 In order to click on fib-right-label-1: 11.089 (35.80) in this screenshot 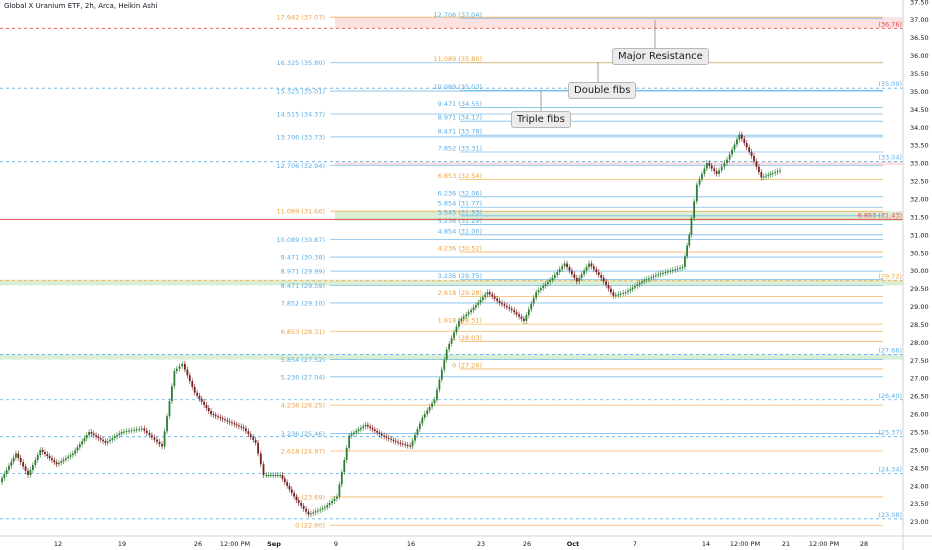, I will do `click(458, 59)`.